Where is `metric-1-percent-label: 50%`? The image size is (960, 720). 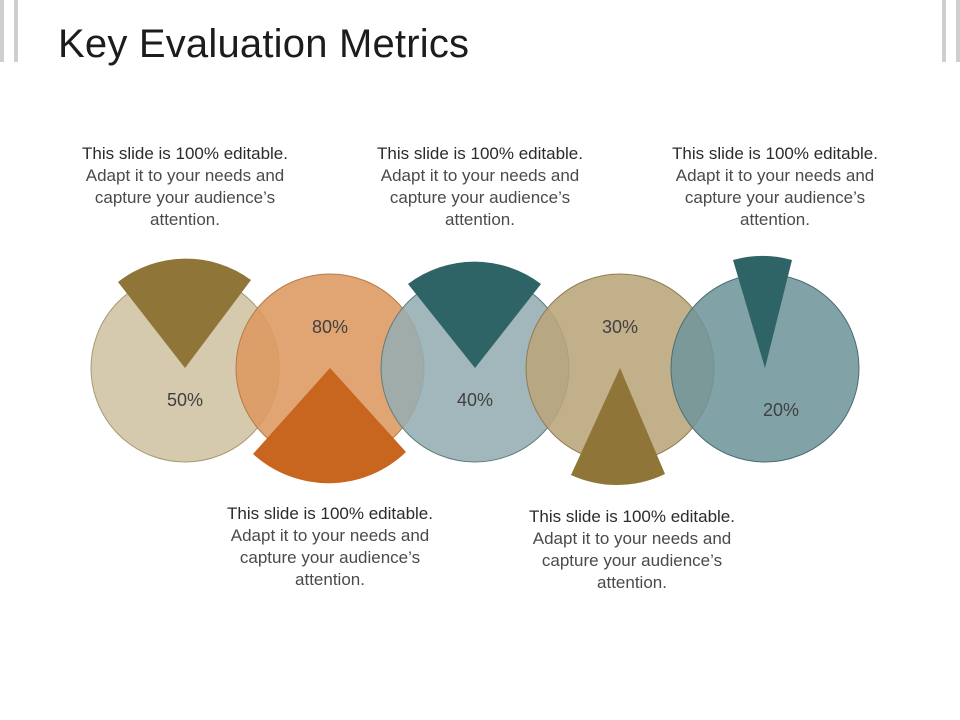 metric-1-percent-label: 50% is located at coordinates (185, 400).